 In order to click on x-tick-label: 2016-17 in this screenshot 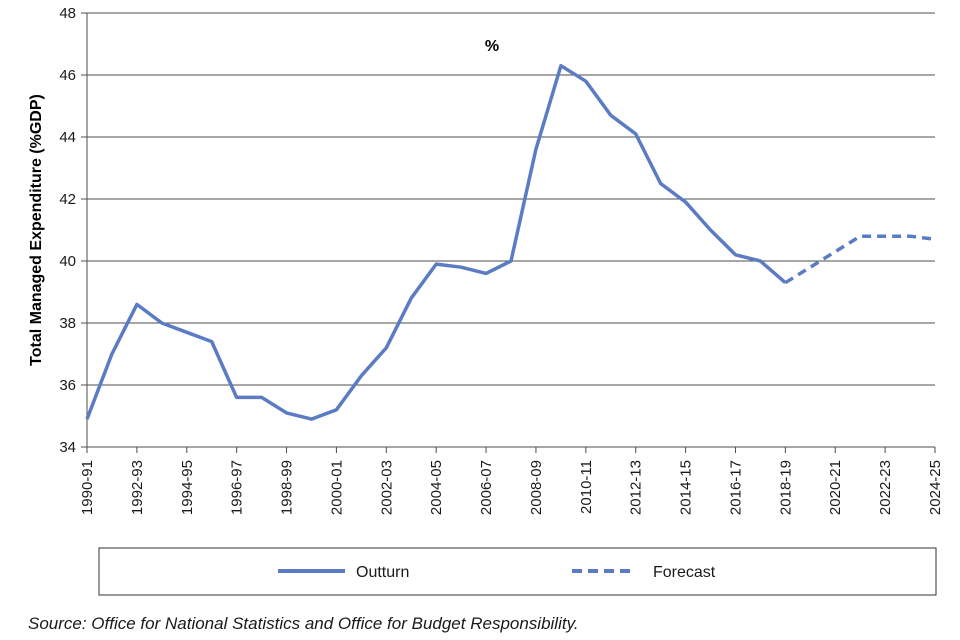, I will do `click(735, 487)`.